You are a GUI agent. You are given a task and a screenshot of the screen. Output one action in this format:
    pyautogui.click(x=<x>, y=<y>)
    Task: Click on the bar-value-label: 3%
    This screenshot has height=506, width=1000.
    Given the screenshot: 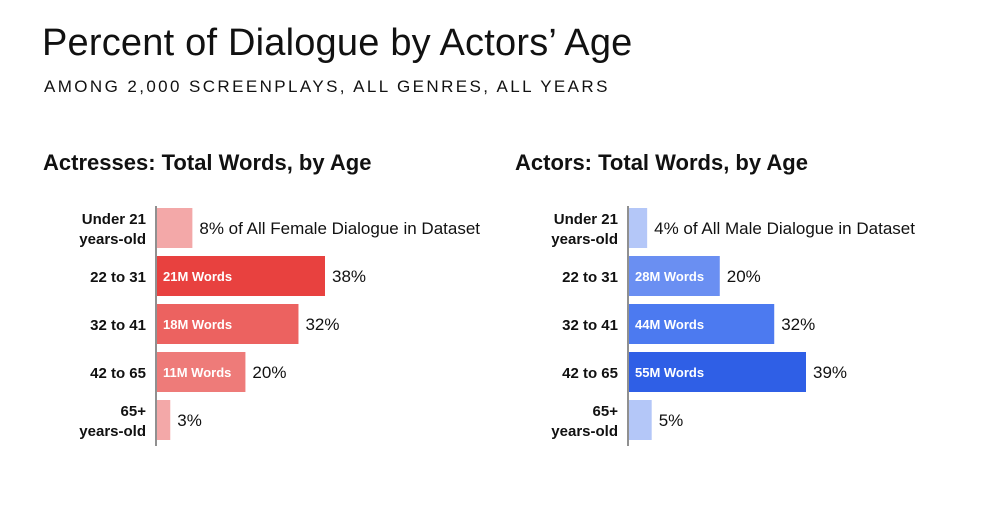 What is the action you would take?
    pyautogui.click(x=189, y=420)
    